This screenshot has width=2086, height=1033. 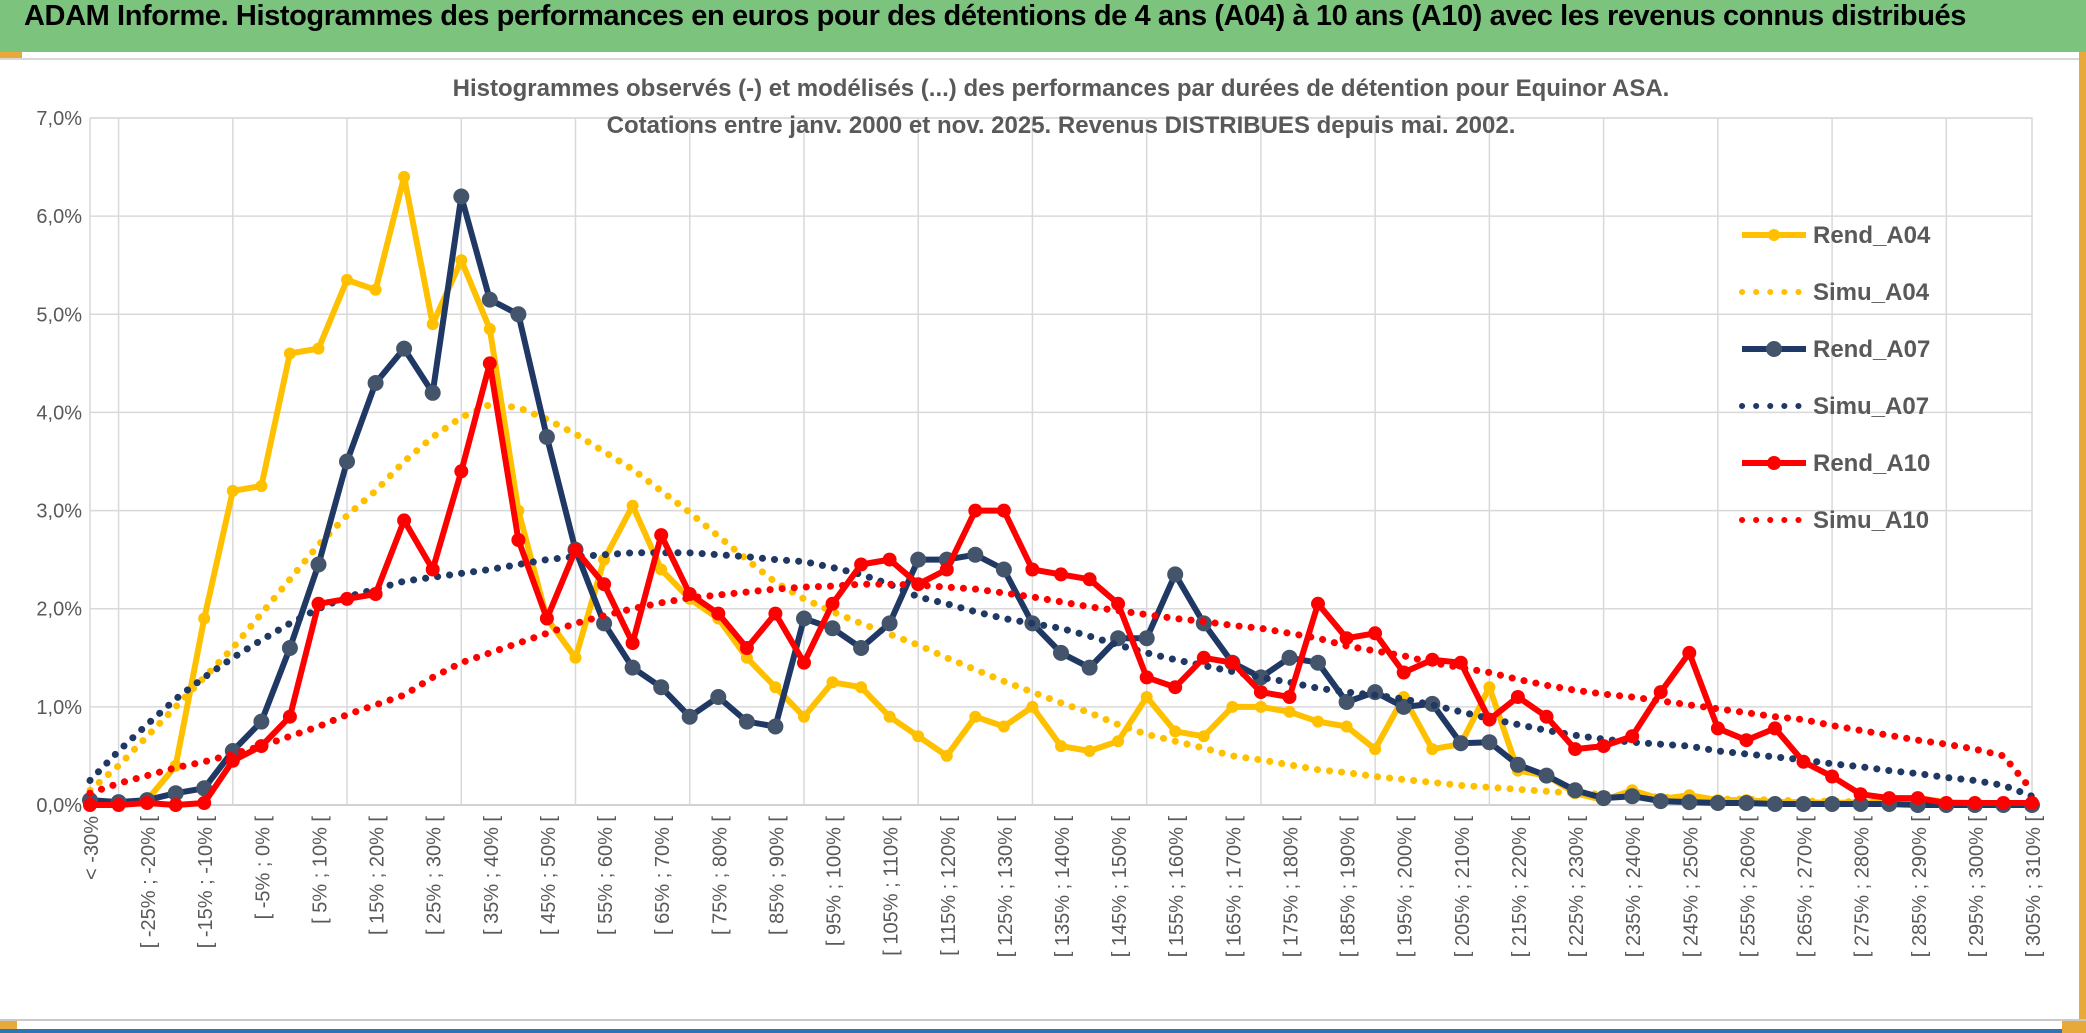 I want to click on x-tick-label: [ 145% ; 150% [, so click(x=1120, y=887).